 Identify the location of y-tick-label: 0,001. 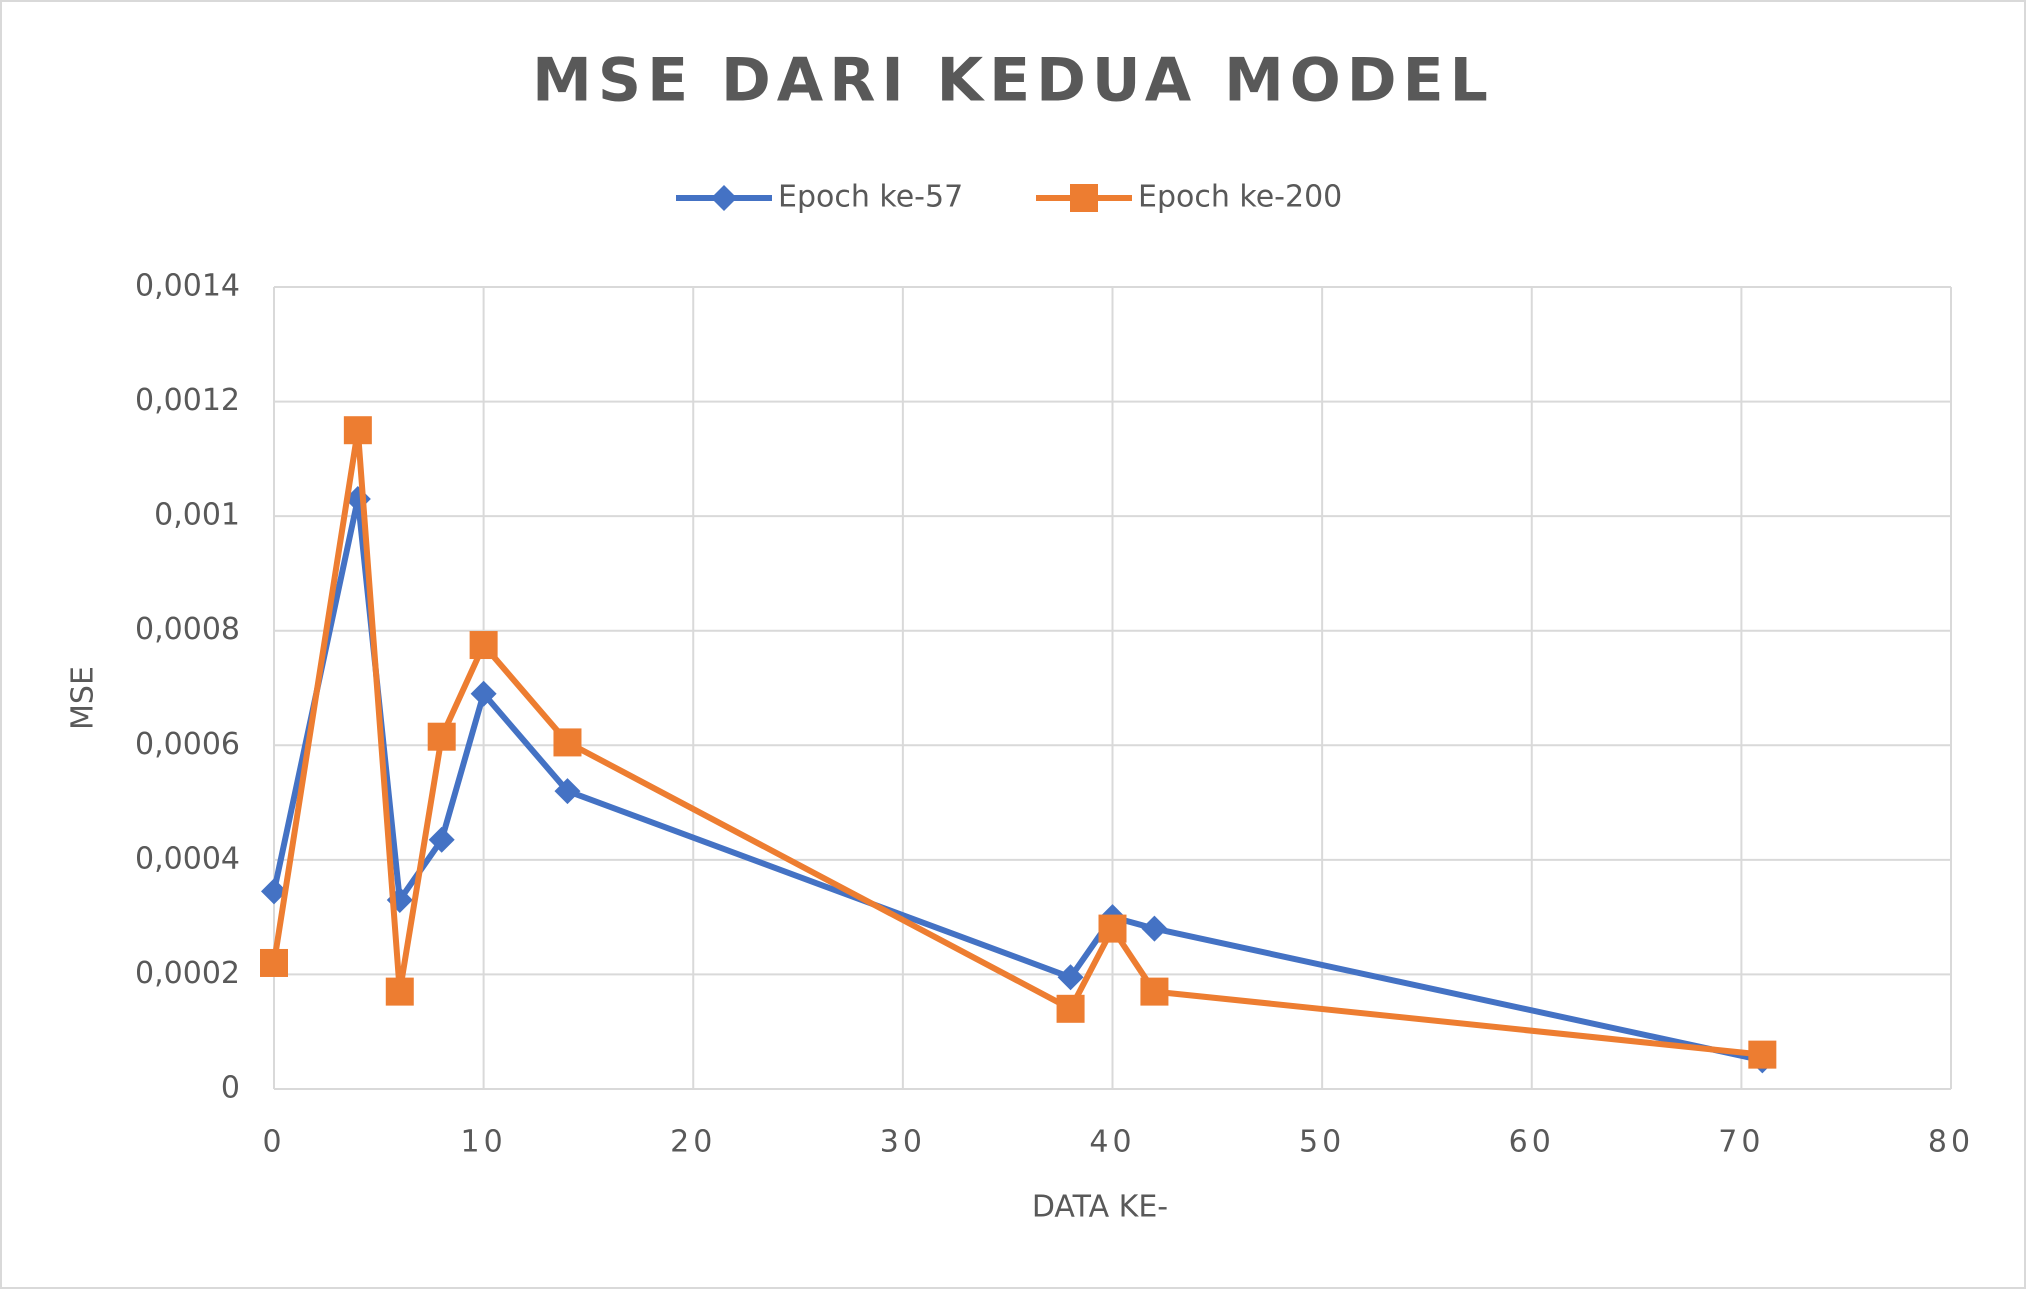
(197, 515).